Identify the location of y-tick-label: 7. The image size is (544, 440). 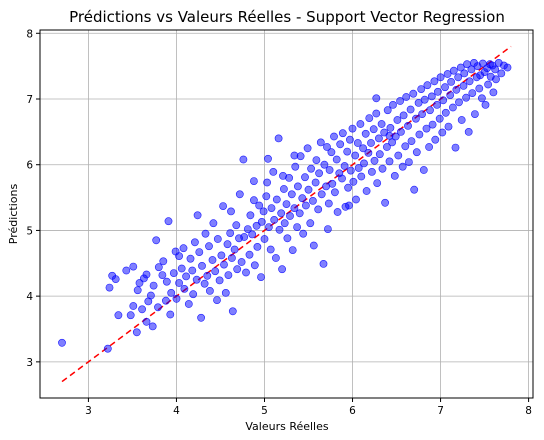
(29, 100).